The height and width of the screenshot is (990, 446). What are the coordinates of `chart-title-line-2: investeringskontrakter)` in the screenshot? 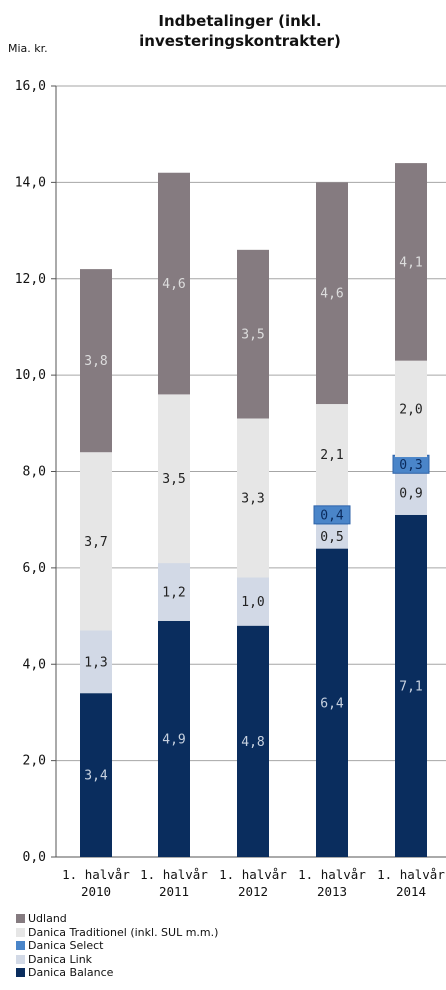 It's located at (240, 41).